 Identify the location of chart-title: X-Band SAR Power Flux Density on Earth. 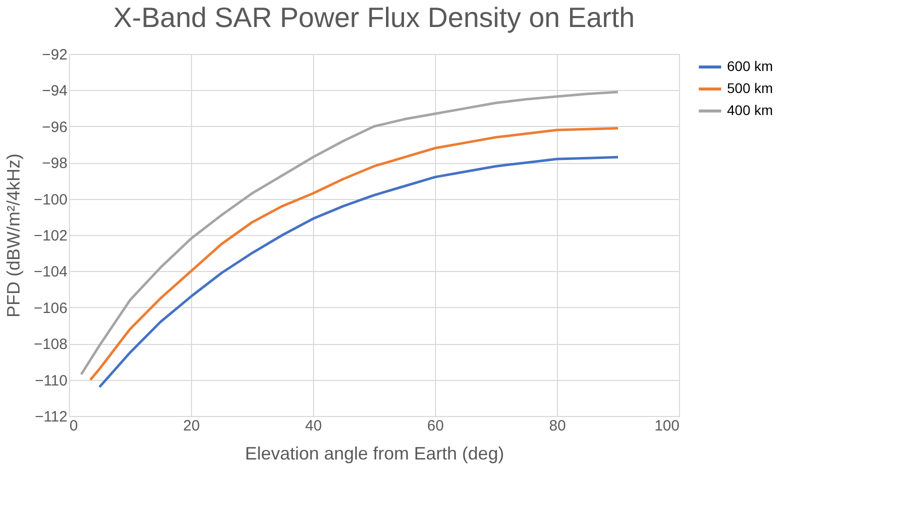
(374, 17).